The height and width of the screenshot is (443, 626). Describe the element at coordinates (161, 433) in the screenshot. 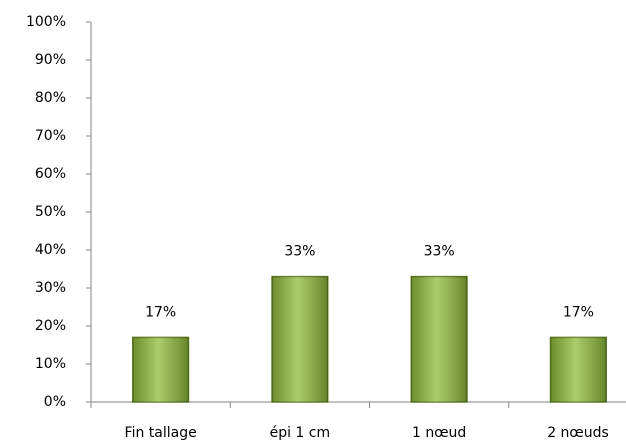

I see `x-tick-label: Fin tallage` at that location.